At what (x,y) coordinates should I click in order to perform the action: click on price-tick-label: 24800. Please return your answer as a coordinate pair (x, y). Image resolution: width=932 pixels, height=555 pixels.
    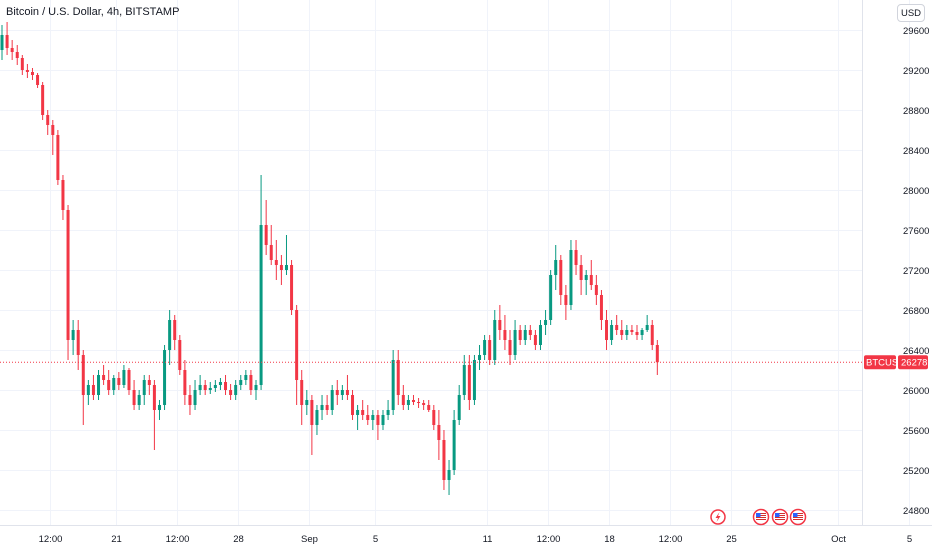
    Looking at the image, I should click on (916, 511).